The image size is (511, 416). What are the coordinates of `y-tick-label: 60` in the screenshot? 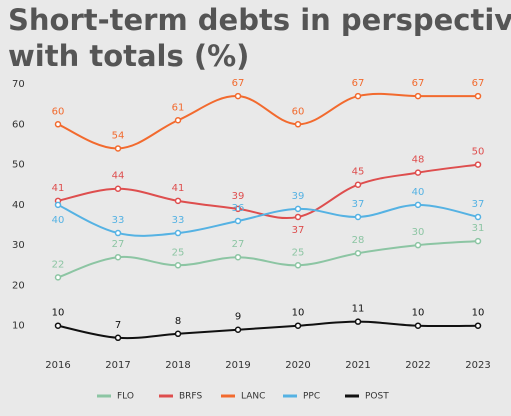 It's located at (18, 124).